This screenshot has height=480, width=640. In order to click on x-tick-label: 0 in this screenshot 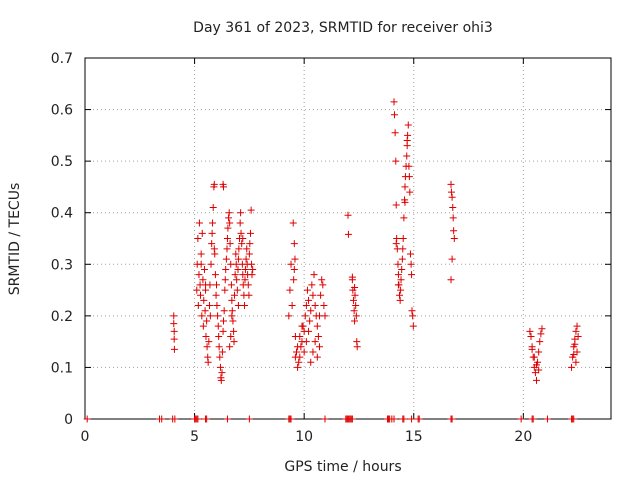, I will do `click(85, 437)`.